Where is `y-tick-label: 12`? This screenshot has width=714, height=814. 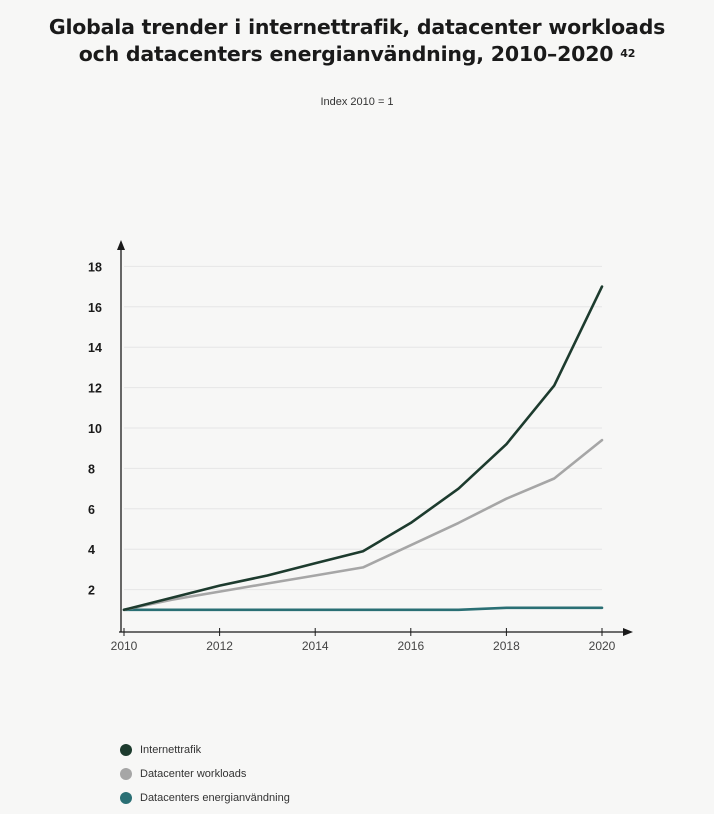
y-tick-label: 12 is located at coordinates (95, 389).